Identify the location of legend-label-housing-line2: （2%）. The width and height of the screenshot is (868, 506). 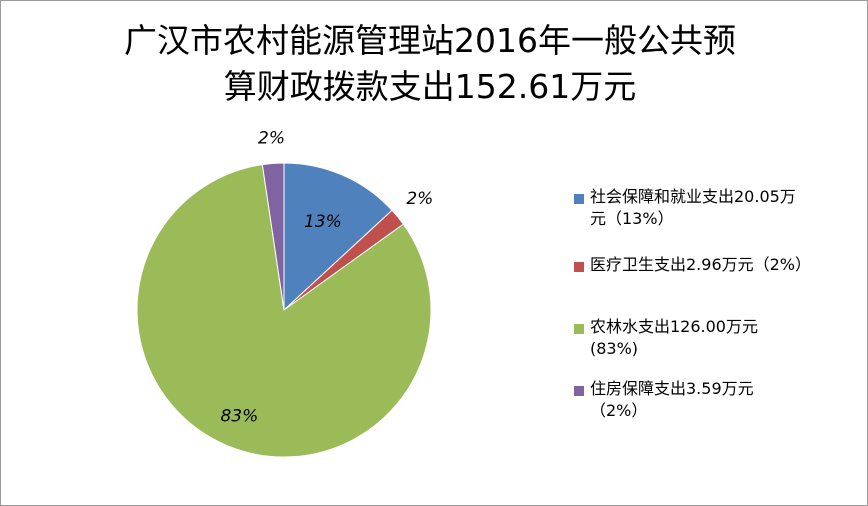
(619, 410).